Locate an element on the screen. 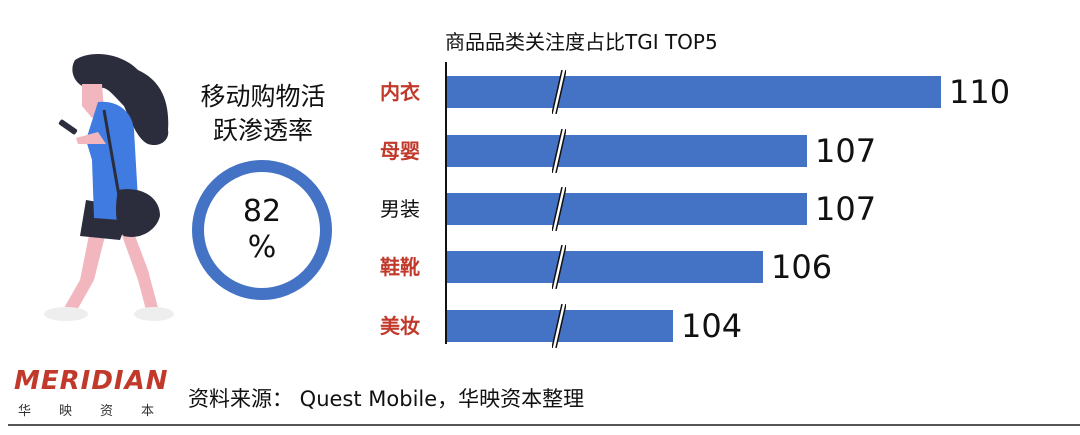 The image size is (1080, 435). category-label: 内衣 is located at coordinates (400, 92).